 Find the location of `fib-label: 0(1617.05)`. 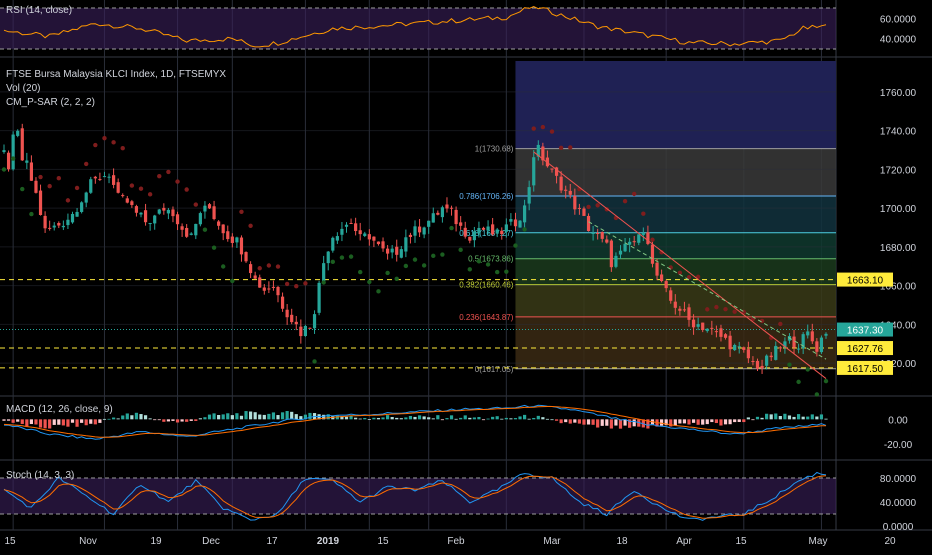

fib-label: 0(1617.05) is located at coordinates (494, 369).